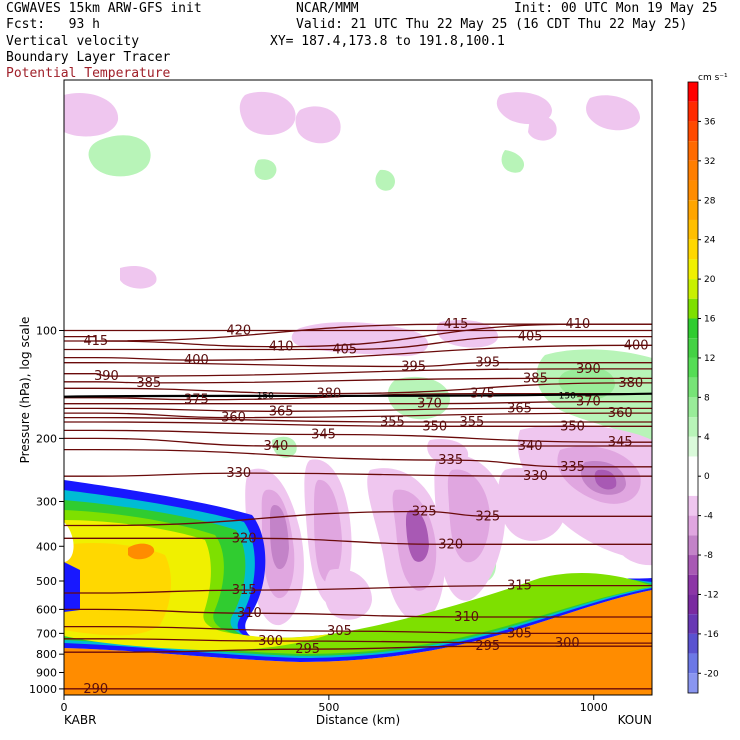  What do you see at coordinates (487, 363) in the screenshot?
I see `theta-label: 395` at bounding box center [487, 363].